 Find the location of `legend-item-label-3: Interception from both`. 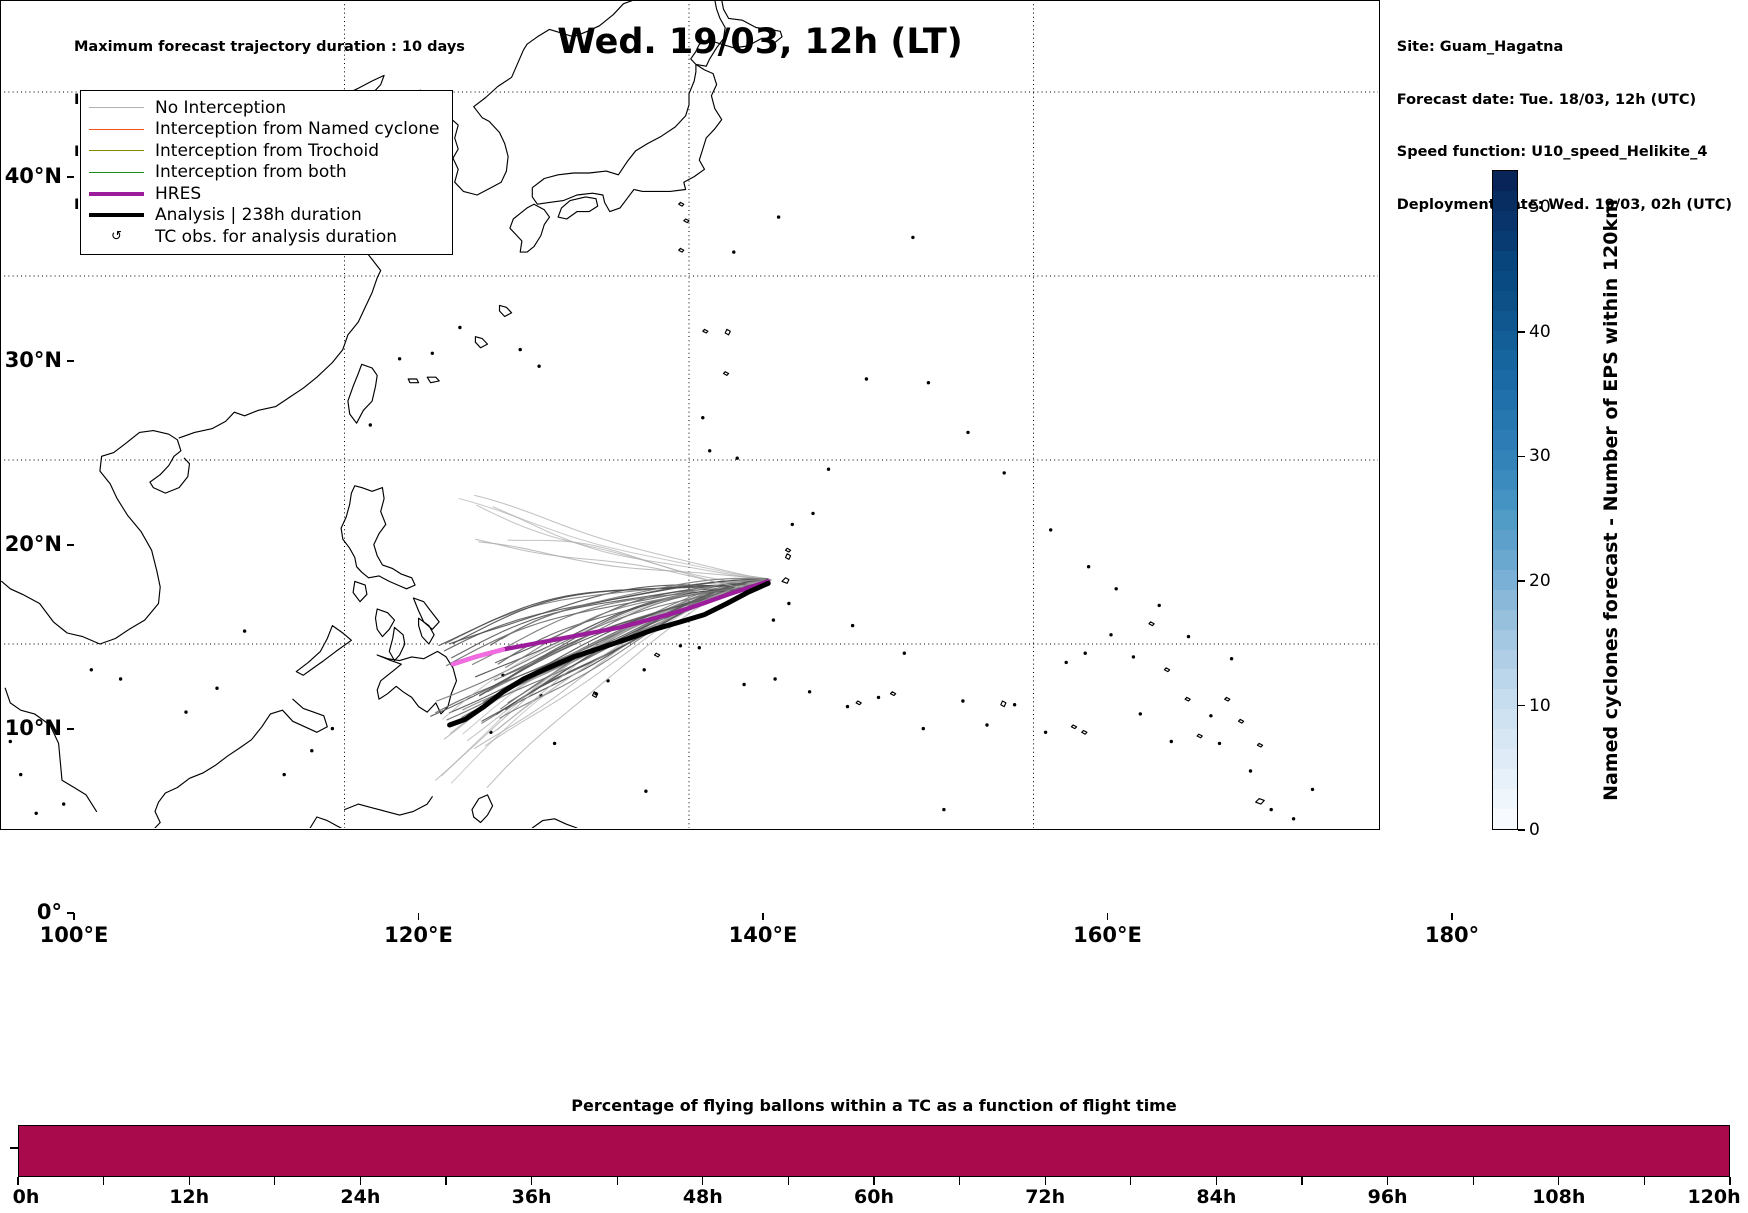

legend-item-label-3: Interception from both is located at coordinates (251, 172).